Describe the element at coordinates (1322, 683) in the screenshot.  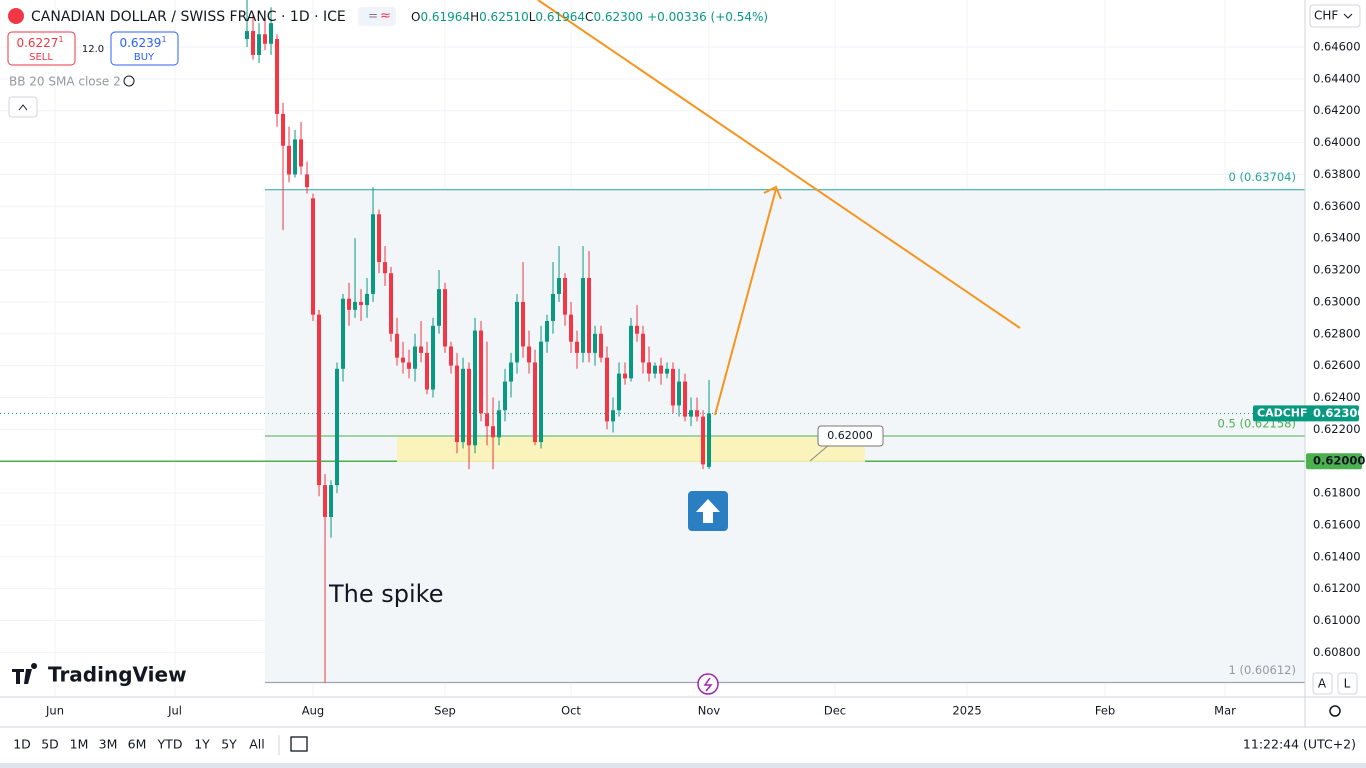
I see `auto-scale-button` at that location.